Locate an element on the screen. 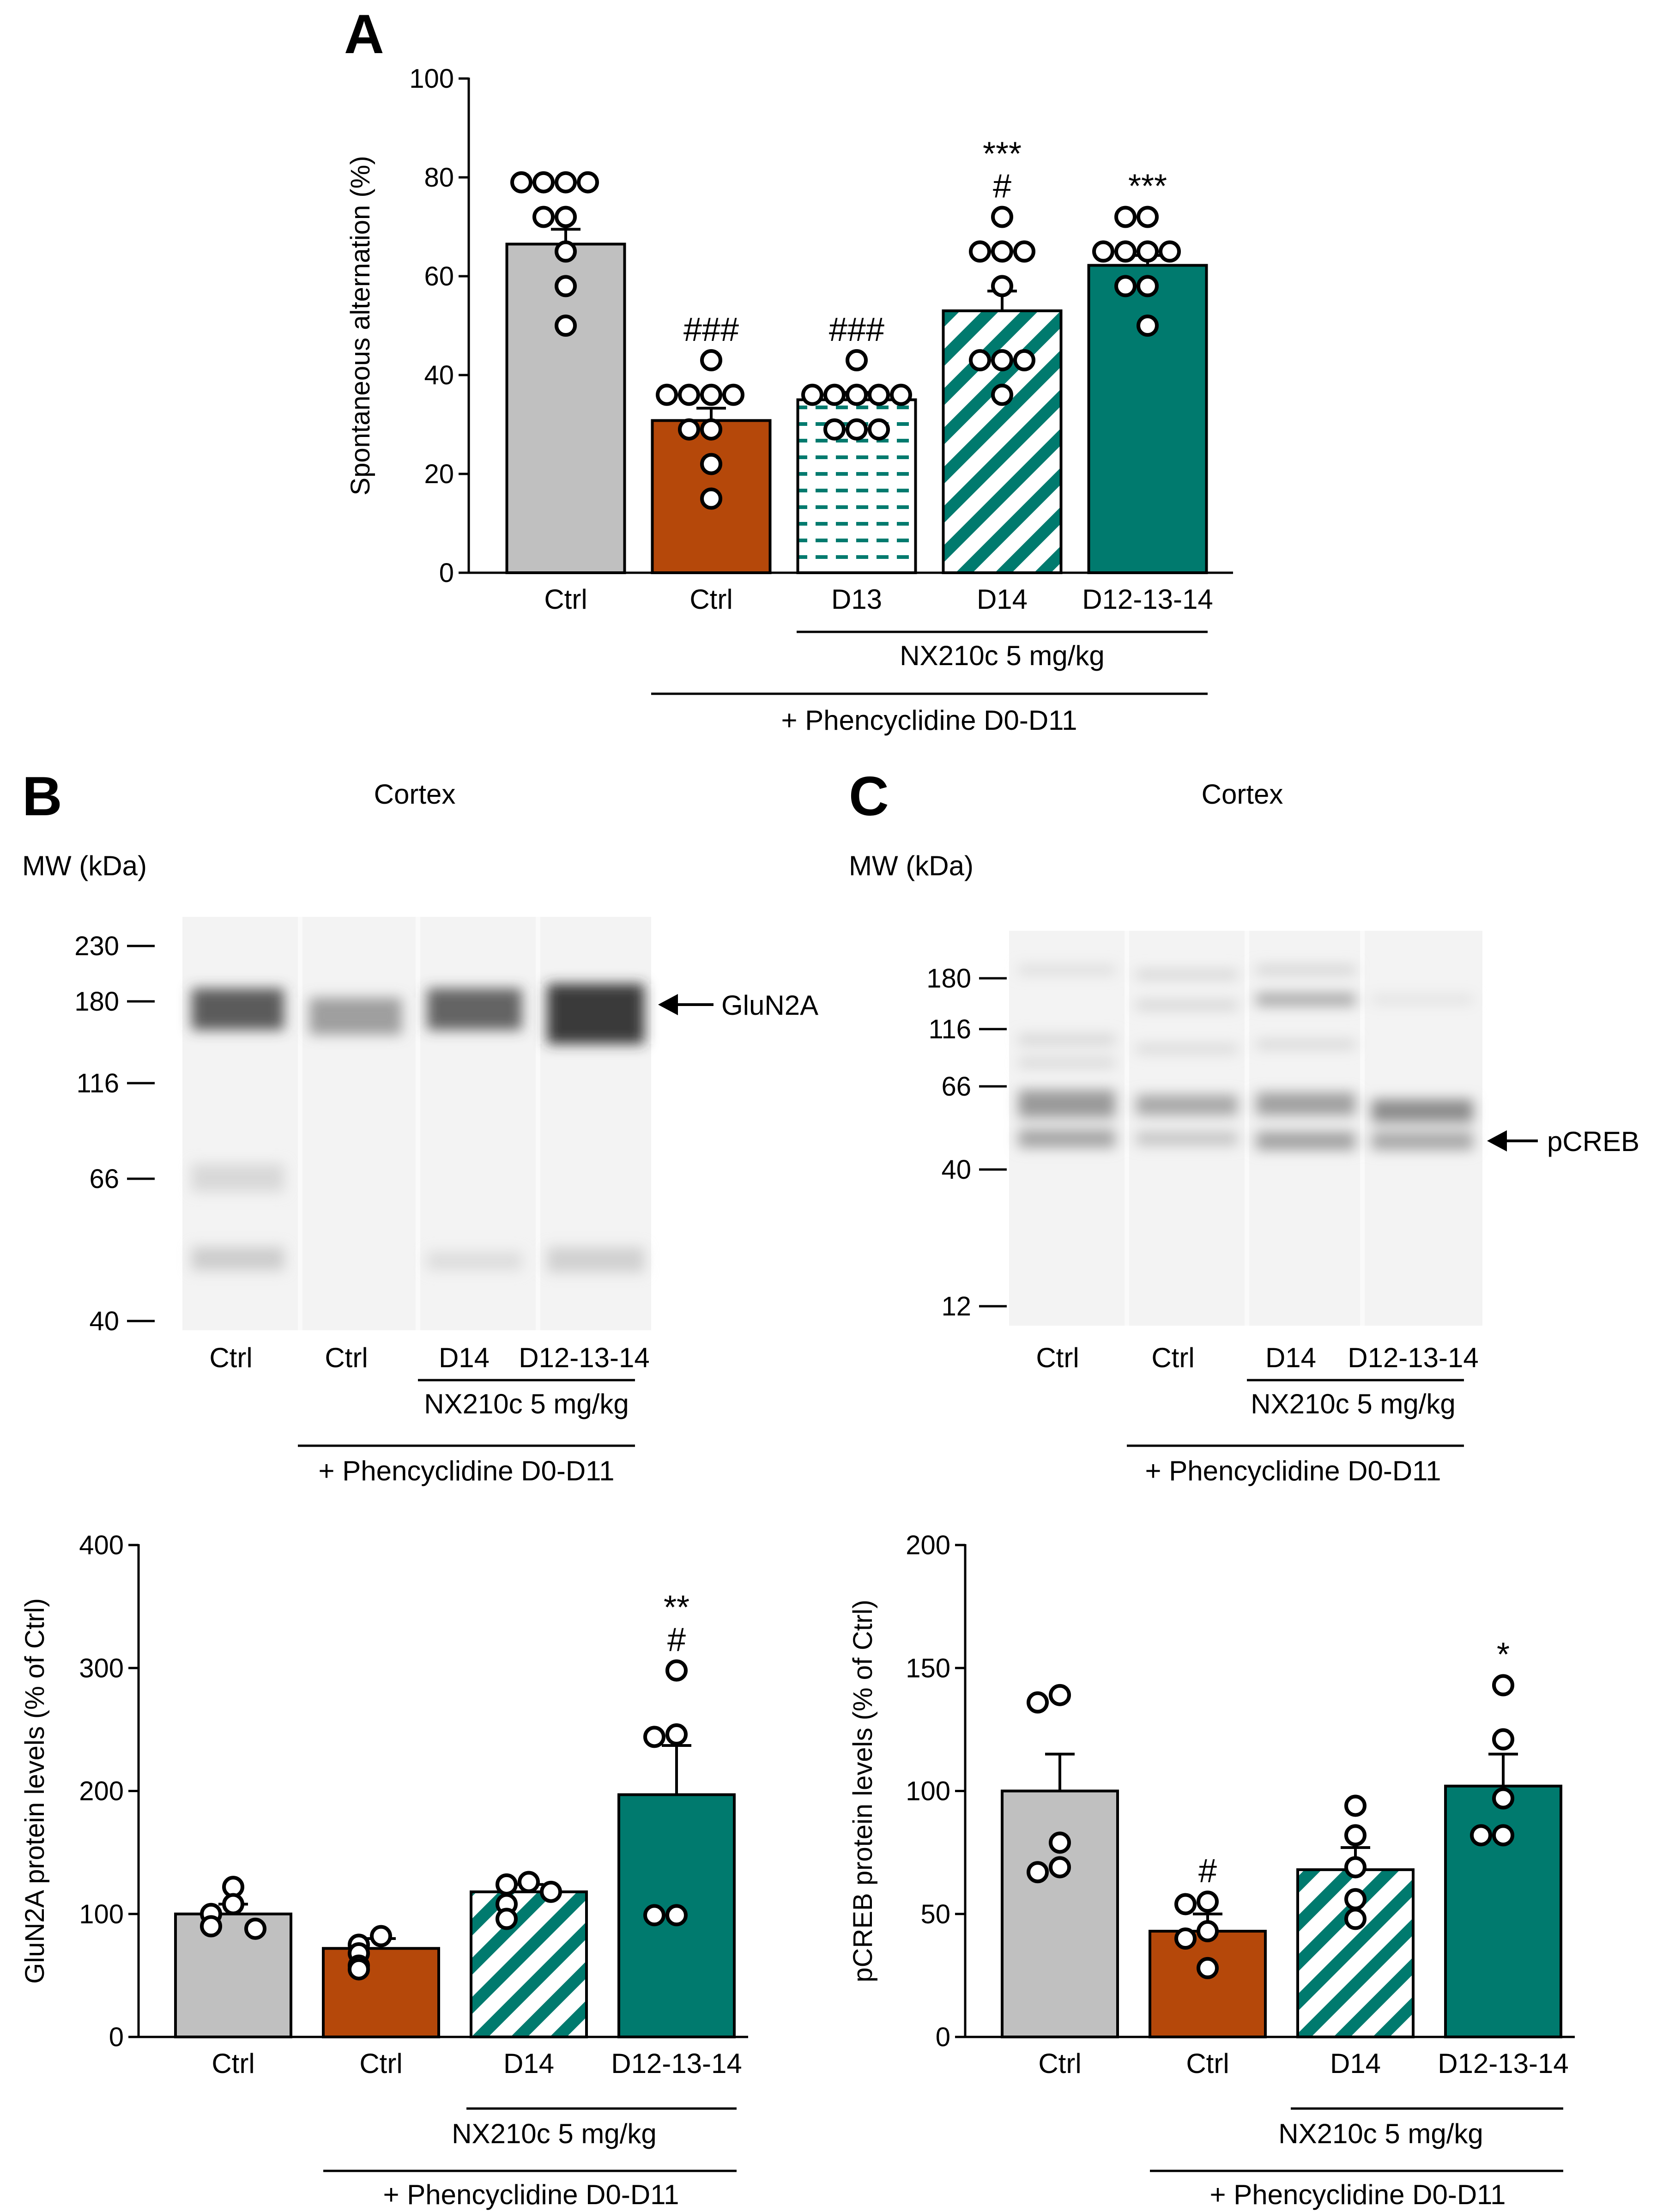  panel-b-mw-label: MW (kDa) is located at coordinates (84, 865).